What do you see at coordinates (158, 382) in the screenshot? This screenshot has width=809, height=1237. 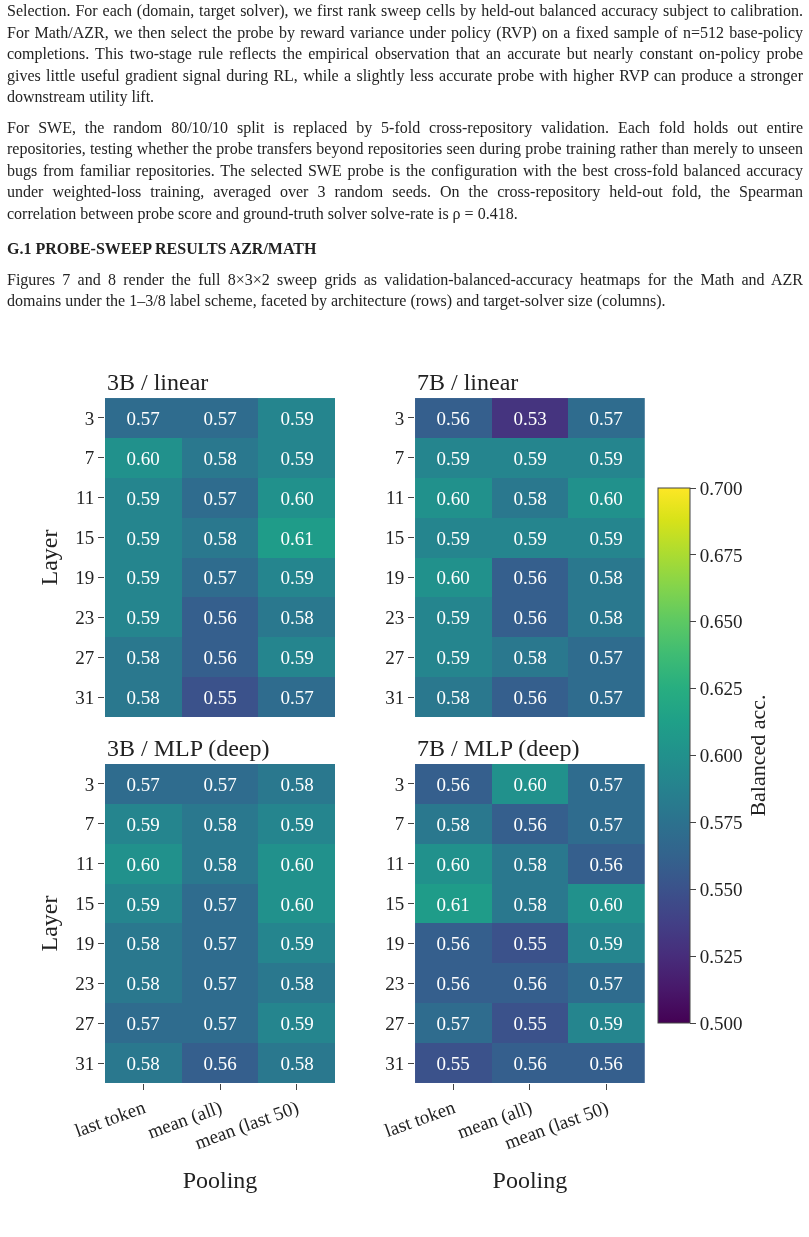 I see `chart-title: 3B / linear` at bounding box center [158, 382].